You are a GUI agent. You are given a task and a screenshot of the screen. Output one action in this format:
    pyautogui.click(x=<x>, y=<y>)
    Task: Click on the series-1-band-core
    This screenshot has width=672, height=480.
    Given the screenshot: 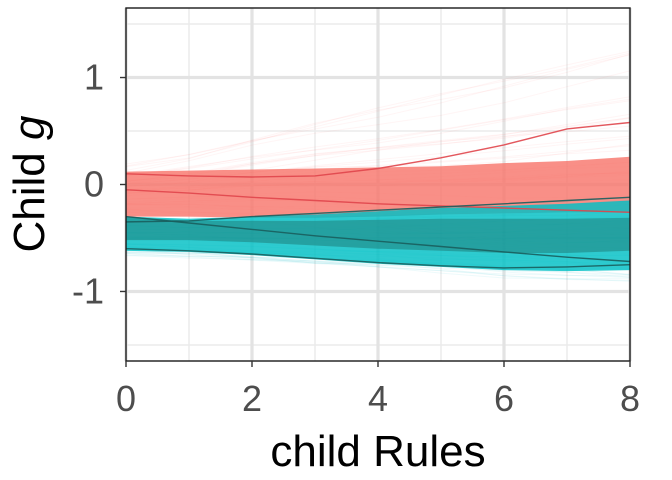 What is the action you would take?
    pyautogui.click(x=378, y=234)
    